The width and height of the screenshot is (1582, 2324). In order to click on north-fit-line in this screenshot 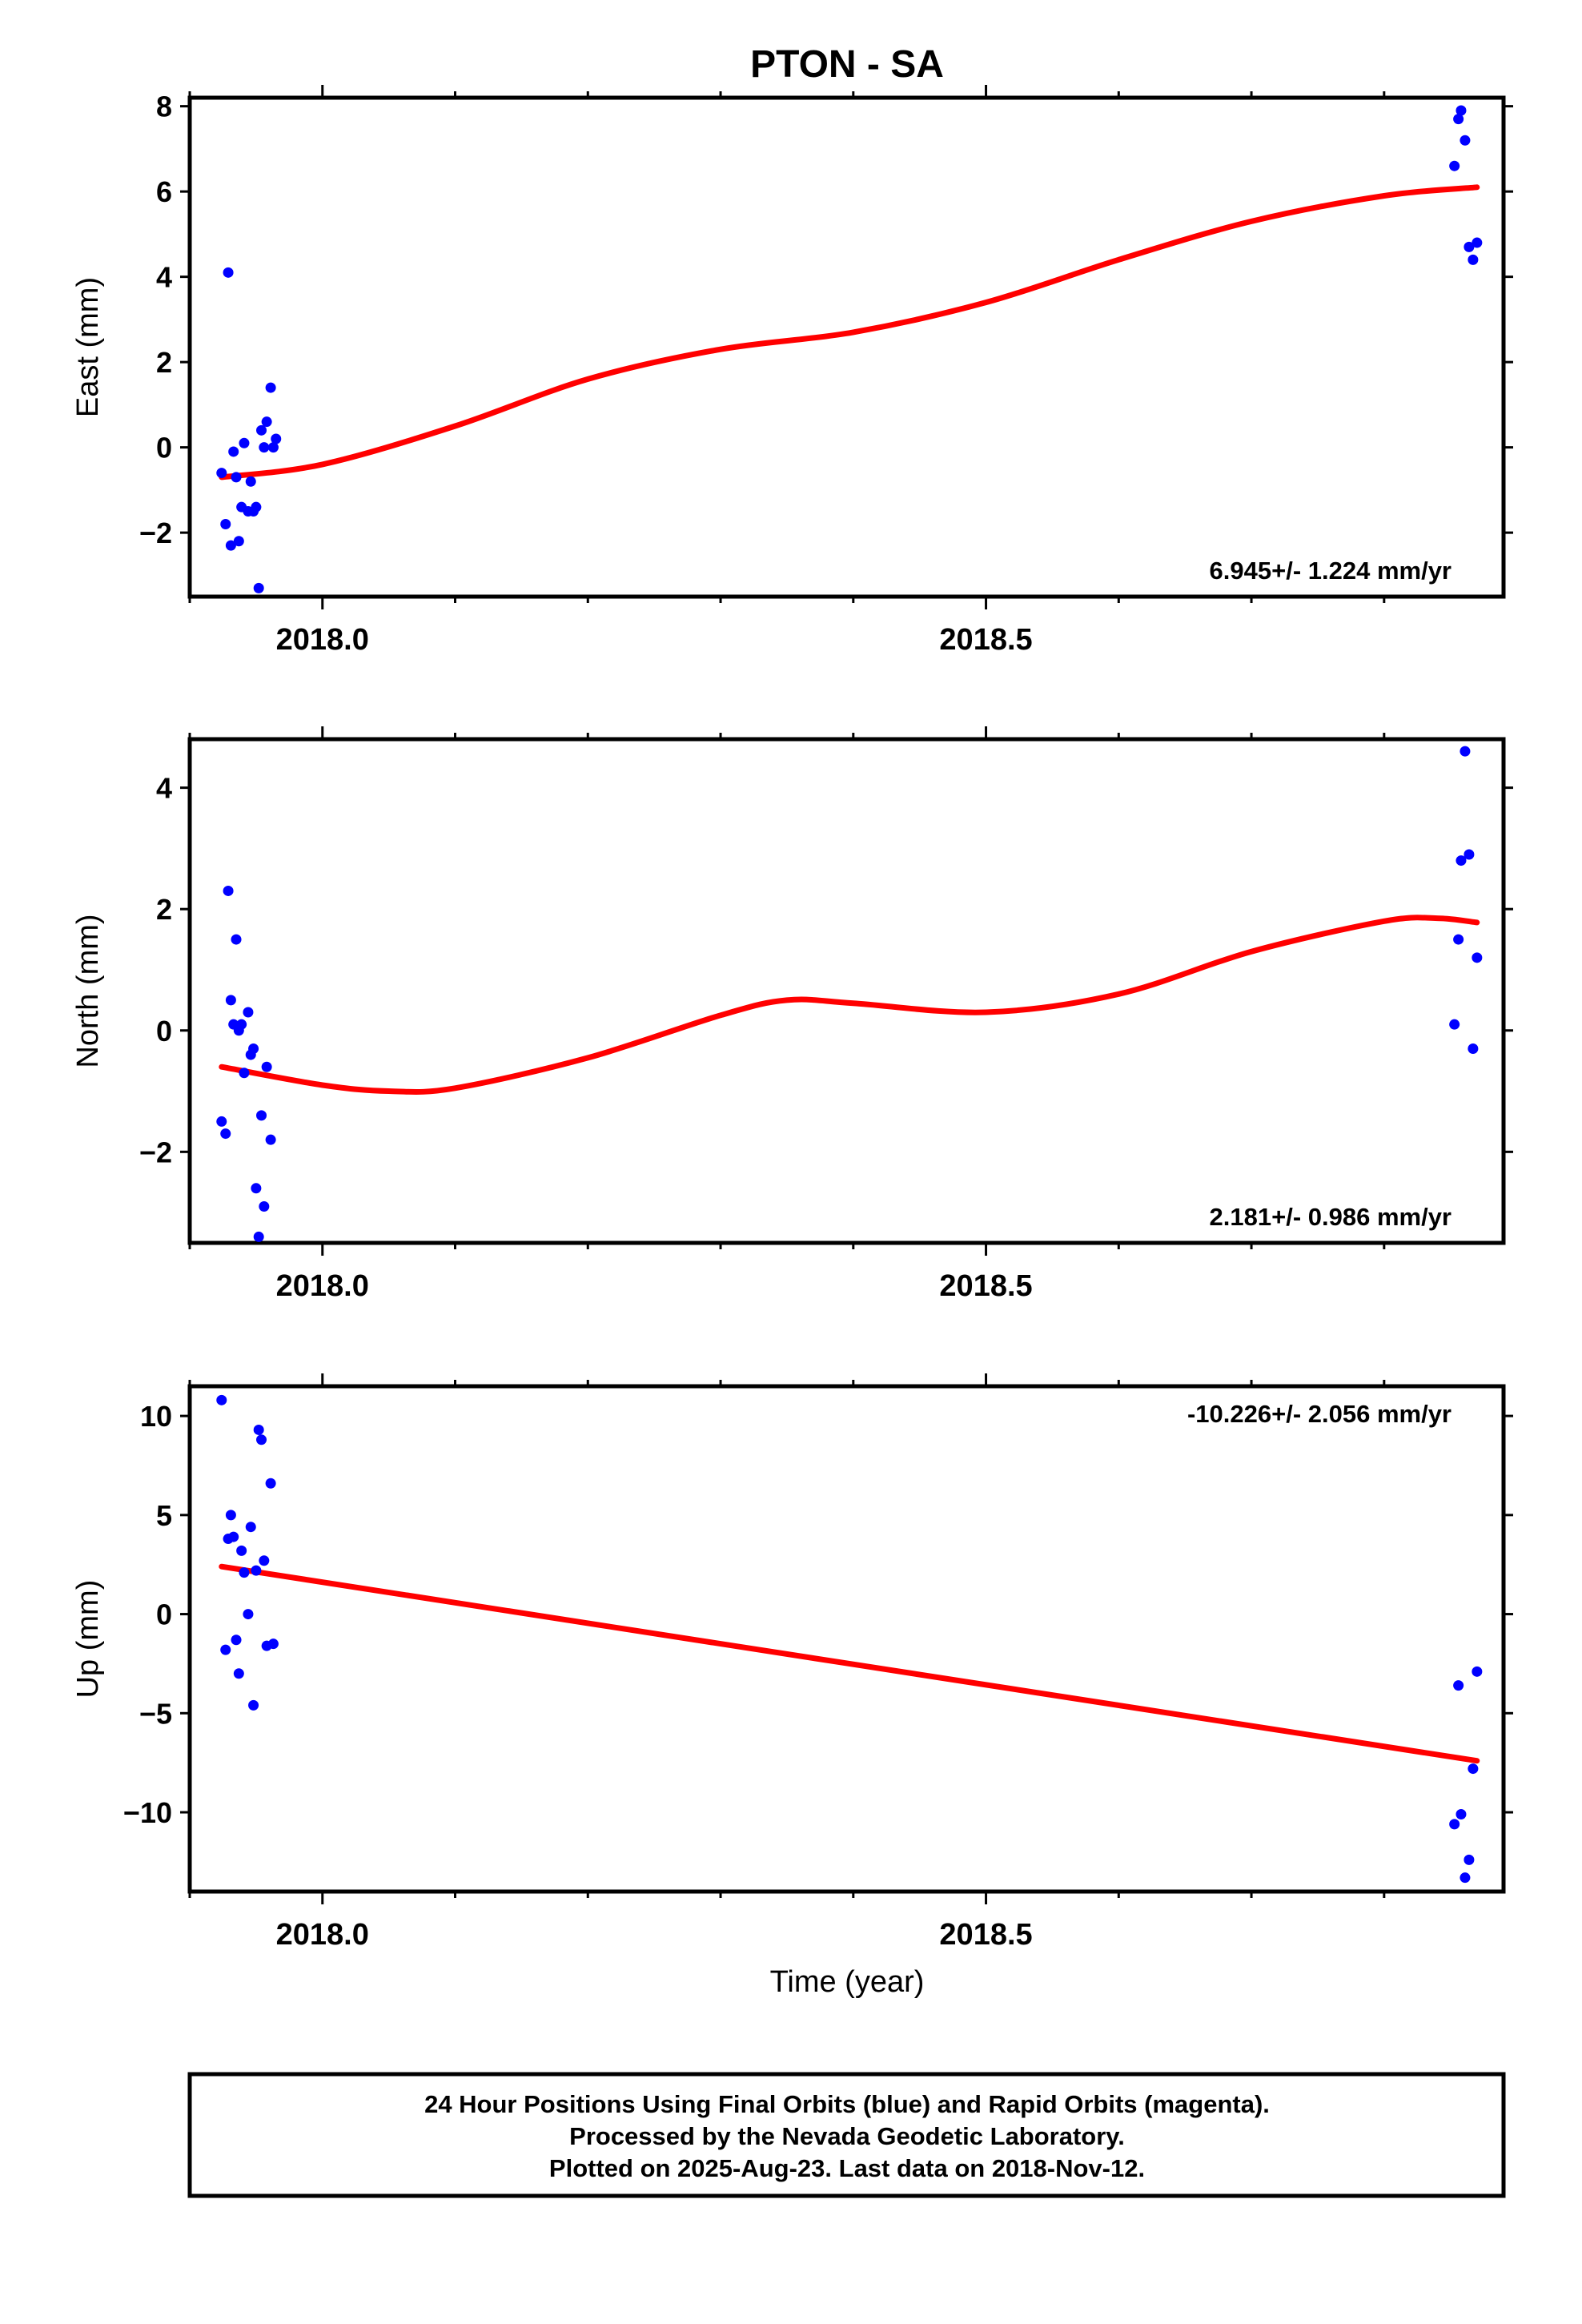, I will do `click(849, 1005)`.